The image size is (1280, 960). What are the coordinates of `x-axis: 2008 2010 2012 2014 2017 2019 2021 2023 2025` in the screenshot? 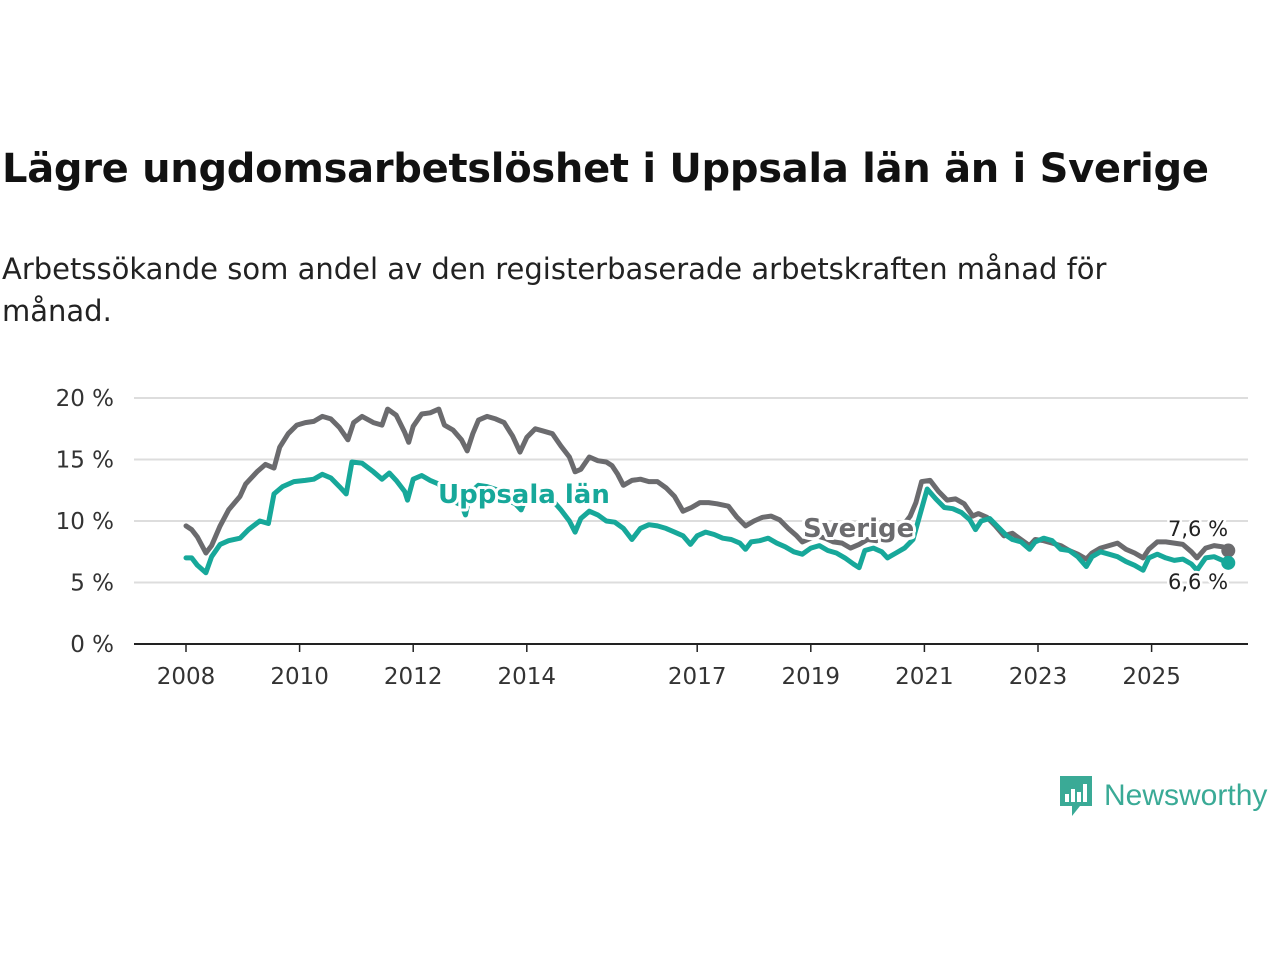 It's located at (691, 666).